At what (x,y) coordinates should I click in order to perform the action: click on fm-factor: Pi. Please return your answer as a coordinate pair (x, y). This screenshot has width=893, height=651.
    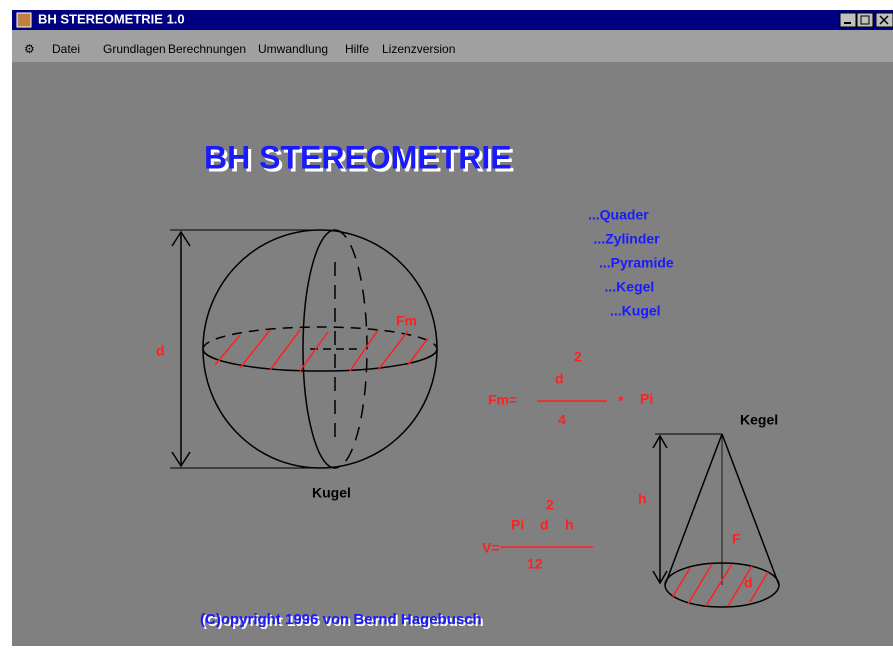
    Looking at the image, I should click on (646, 399).